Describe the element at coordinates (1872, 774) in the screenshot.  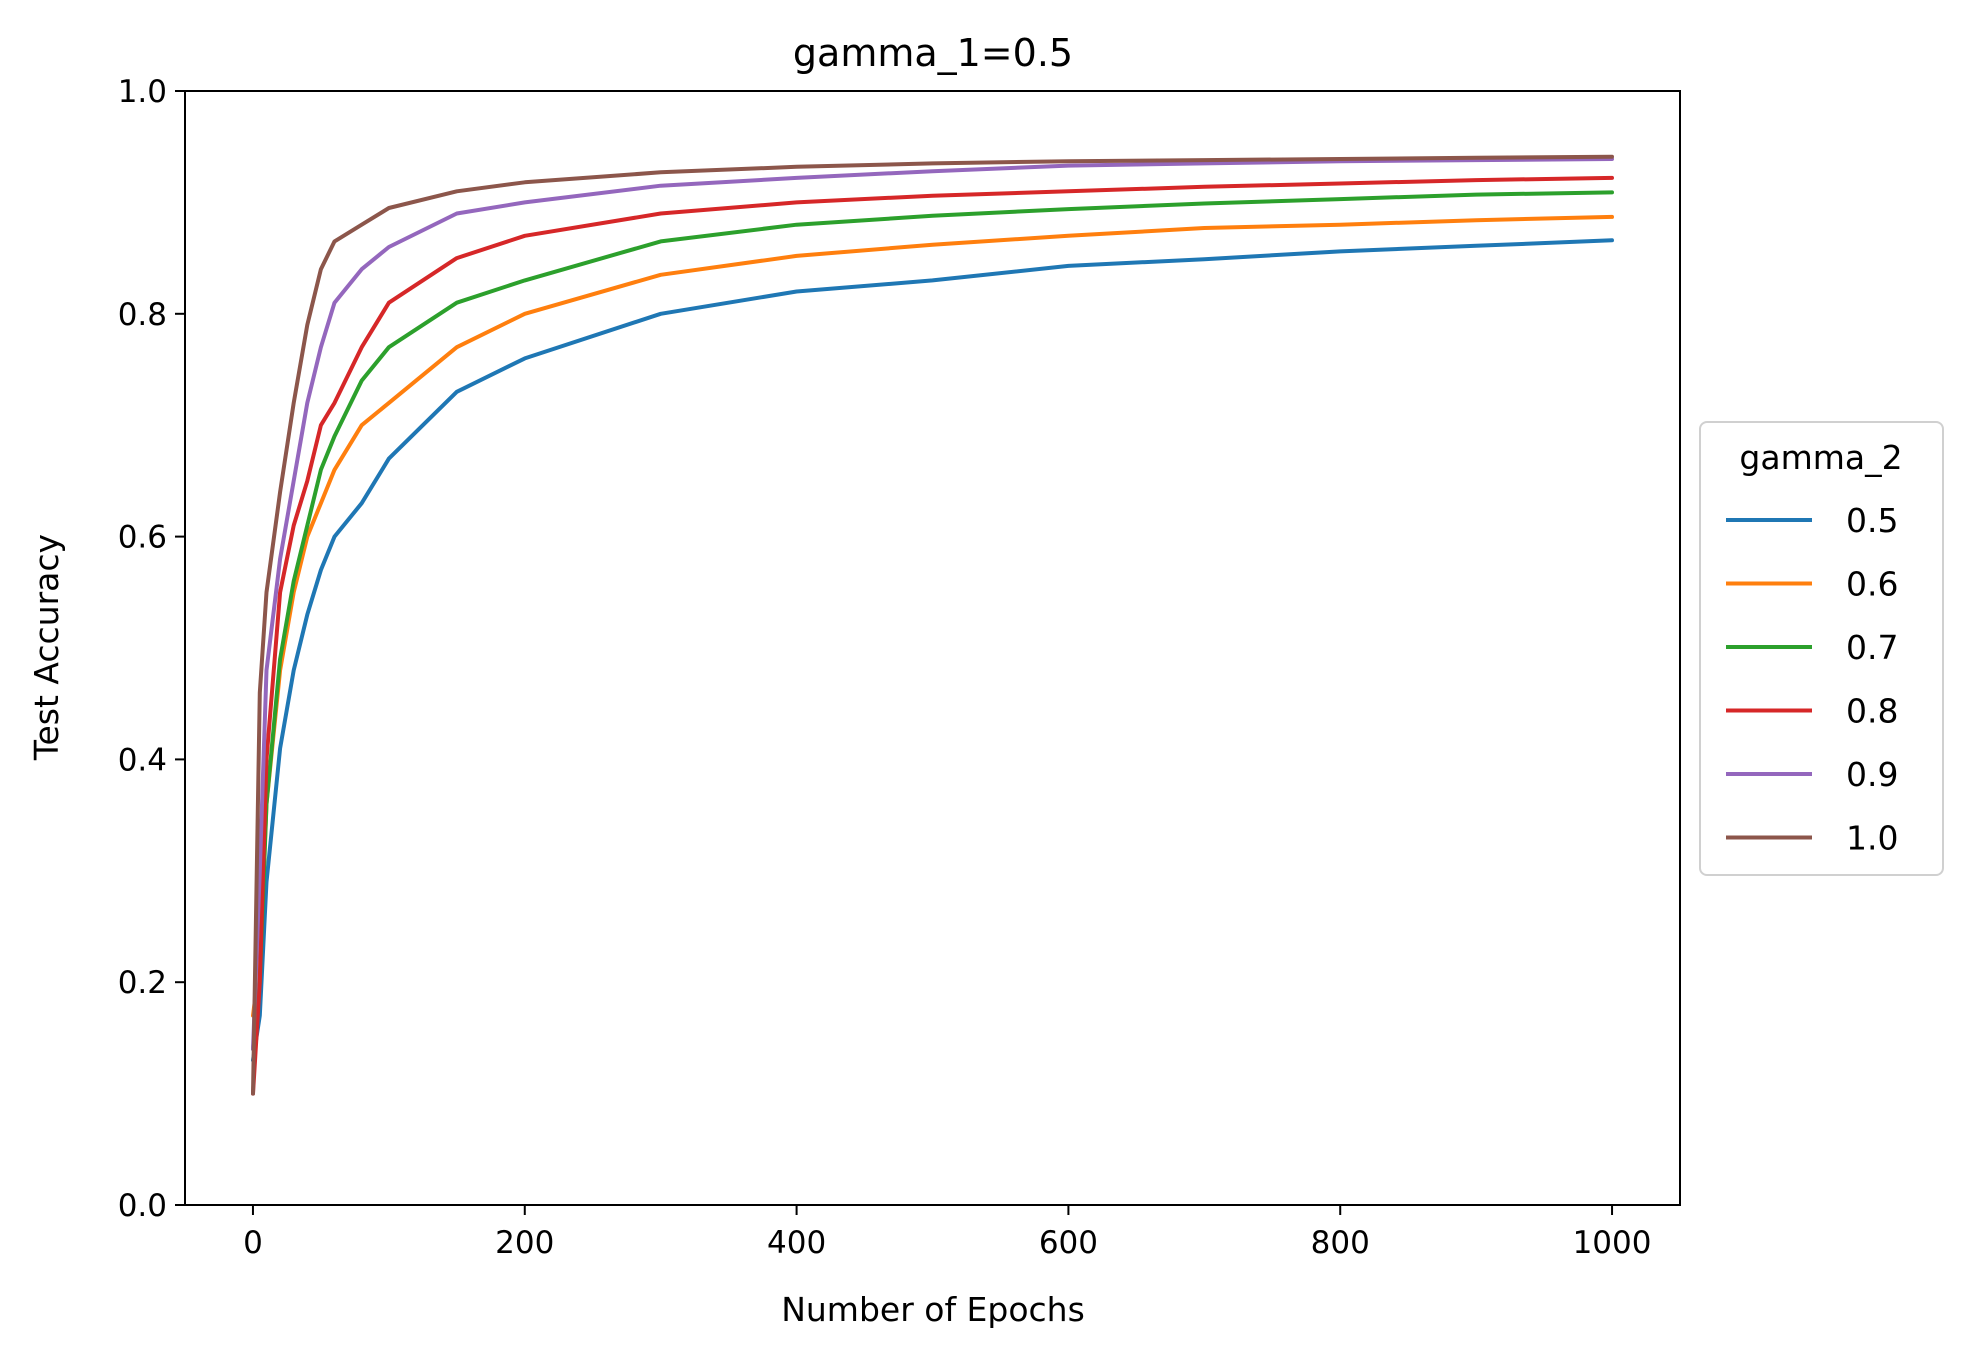
I see `legend-label: 0.9` at that location.